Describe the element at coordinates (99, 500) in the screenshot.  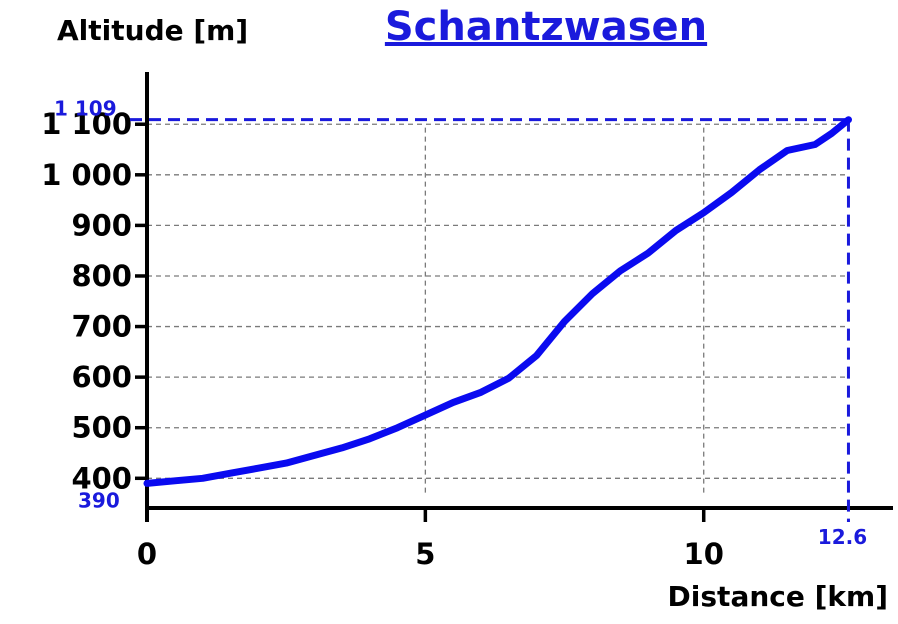
I see `min-altitude-label: 390` at that location.